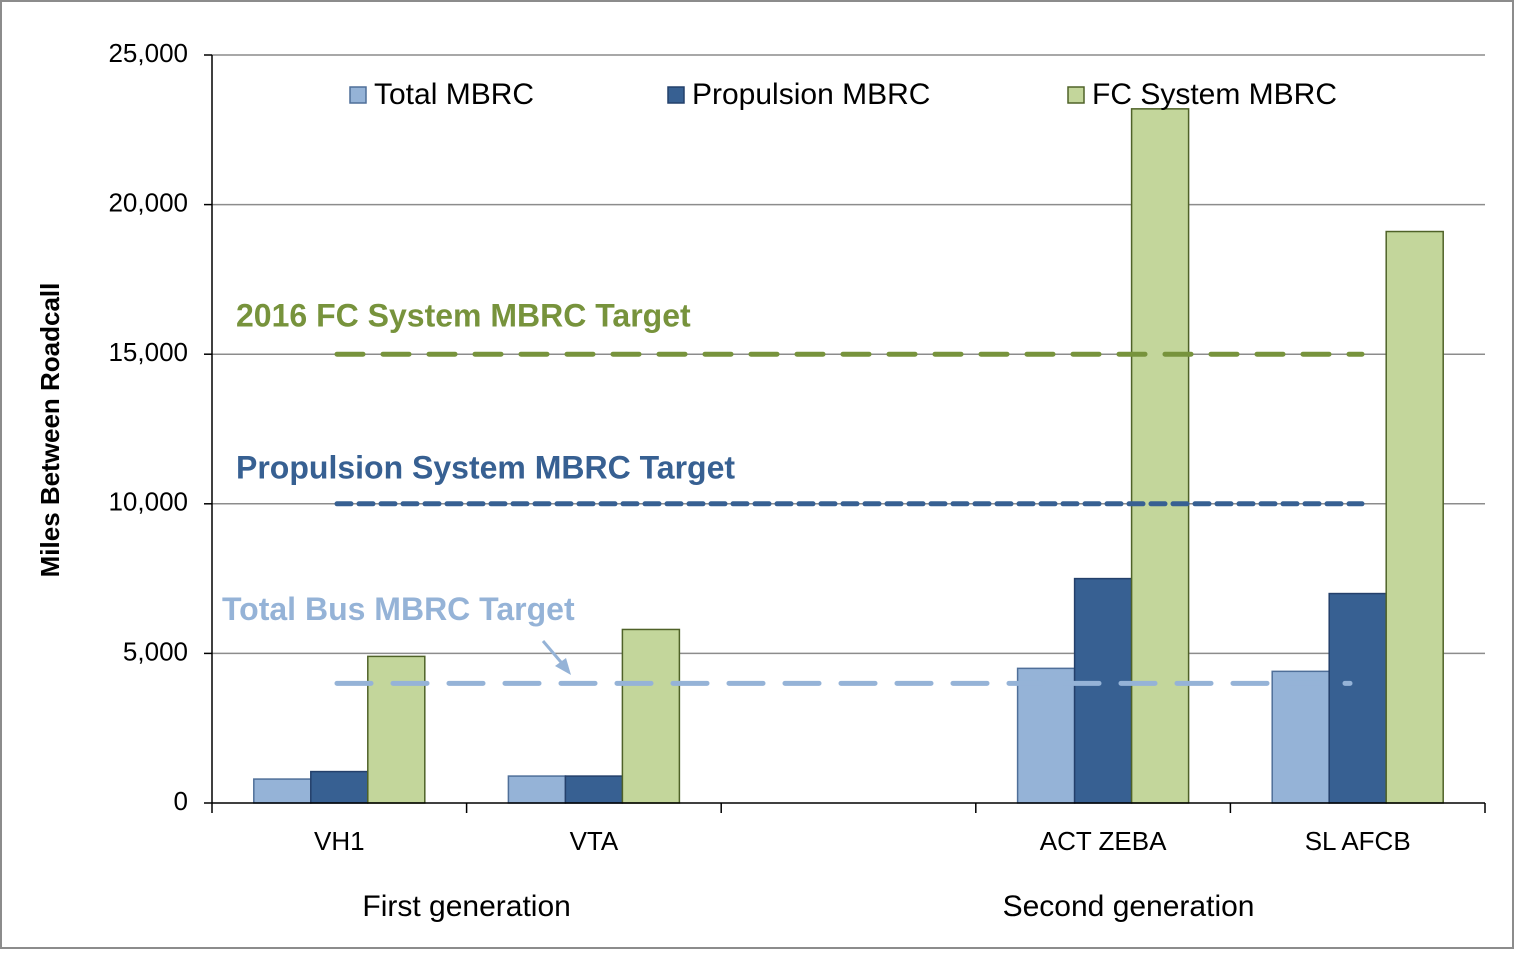  What do you see at coordinates (811, 94) in the screenshot?
I see `legend-label: Propulsion MBRC` at bounding box center [811, 94].